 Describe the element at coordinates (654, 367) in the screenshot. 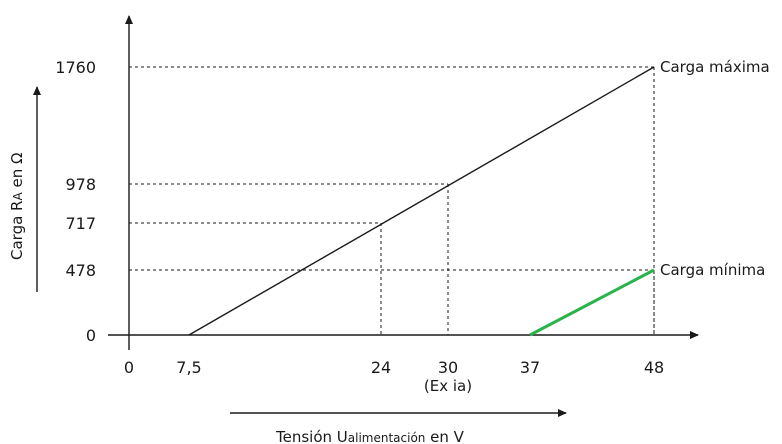

I see `x-tick-label-5: 48` at that location.